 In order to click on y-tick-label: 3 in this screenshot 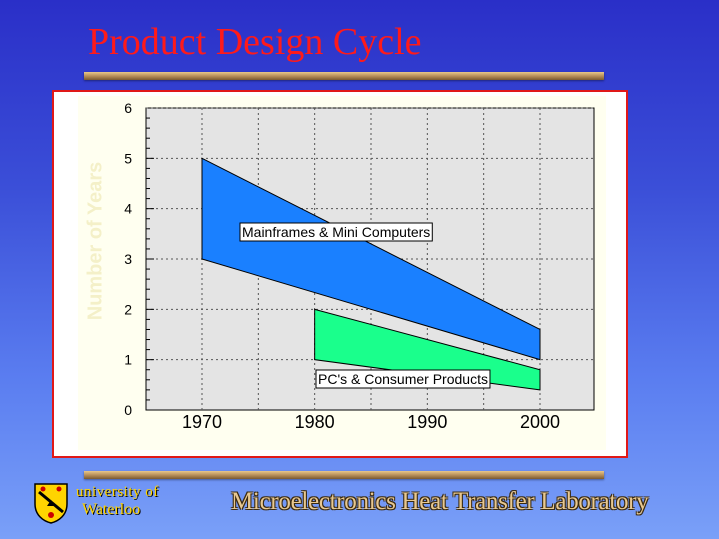, I will do `click(128, 259)`.